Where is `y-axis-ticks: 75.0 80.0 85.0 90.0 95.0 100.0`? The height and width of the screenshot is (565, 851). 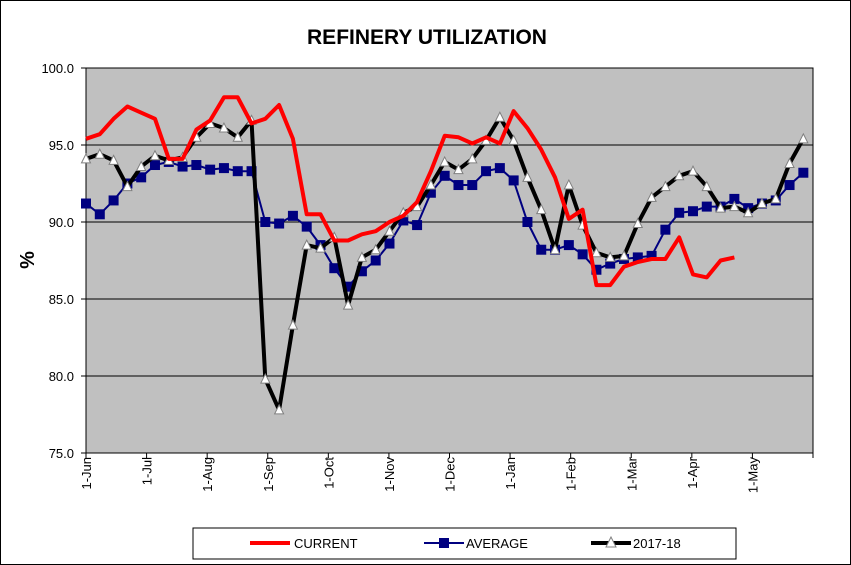 y-axis-ticks: 75.0 80.0 85.0 90.0 95.0 100.0 is located at coordinates (63, 261).